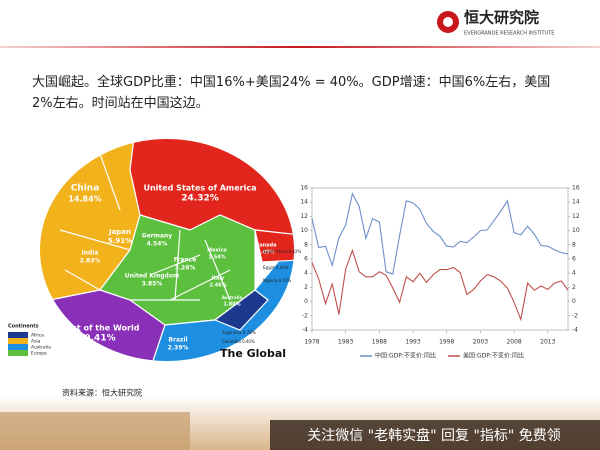 The height and width of the screenshot is (450, 600). I want to click on y-tick-label: 16, so click(304, 188).